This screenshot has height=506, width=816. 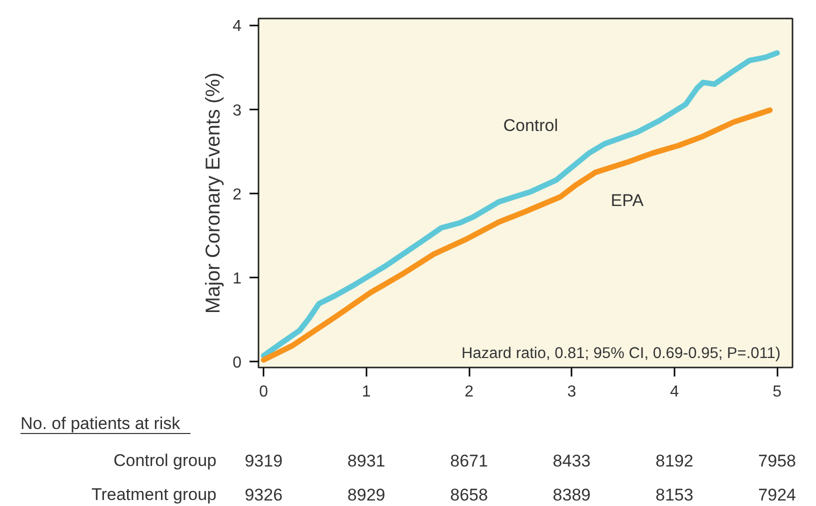 I want to click on y-tick-label: 4, so click(x=237, y=27).